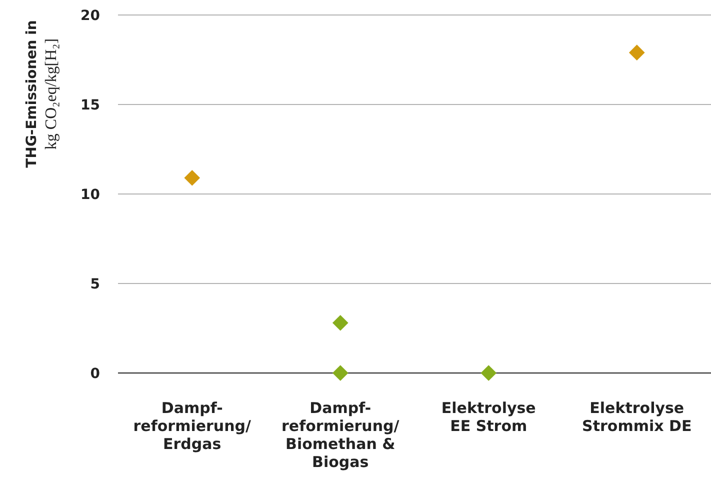 This screenshot has height=478, width=711. I want to click on y-axis-title: THG-Emissionen in kg CO₂eq/kg[H₂], so click(42, 94).